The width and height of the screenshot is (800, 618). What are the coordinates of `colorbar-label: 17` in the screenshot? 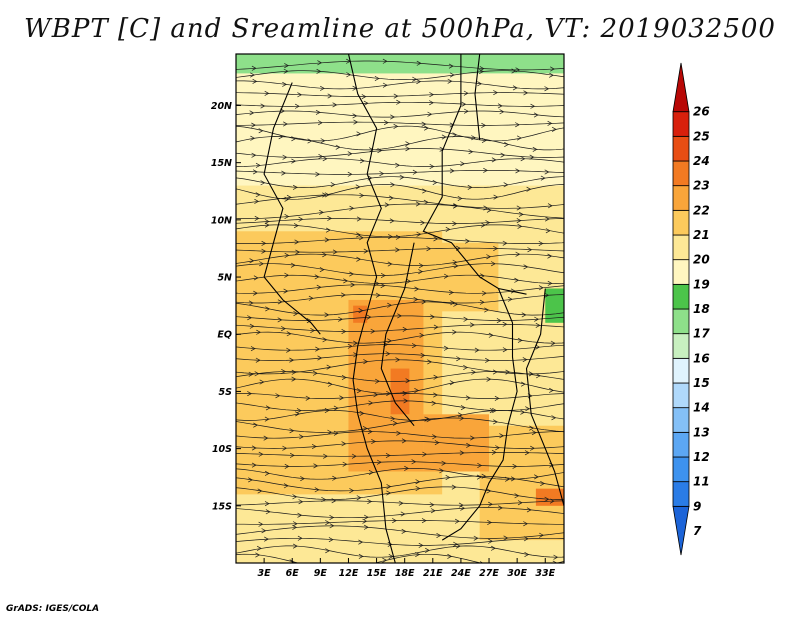 It's located at (701, 334).